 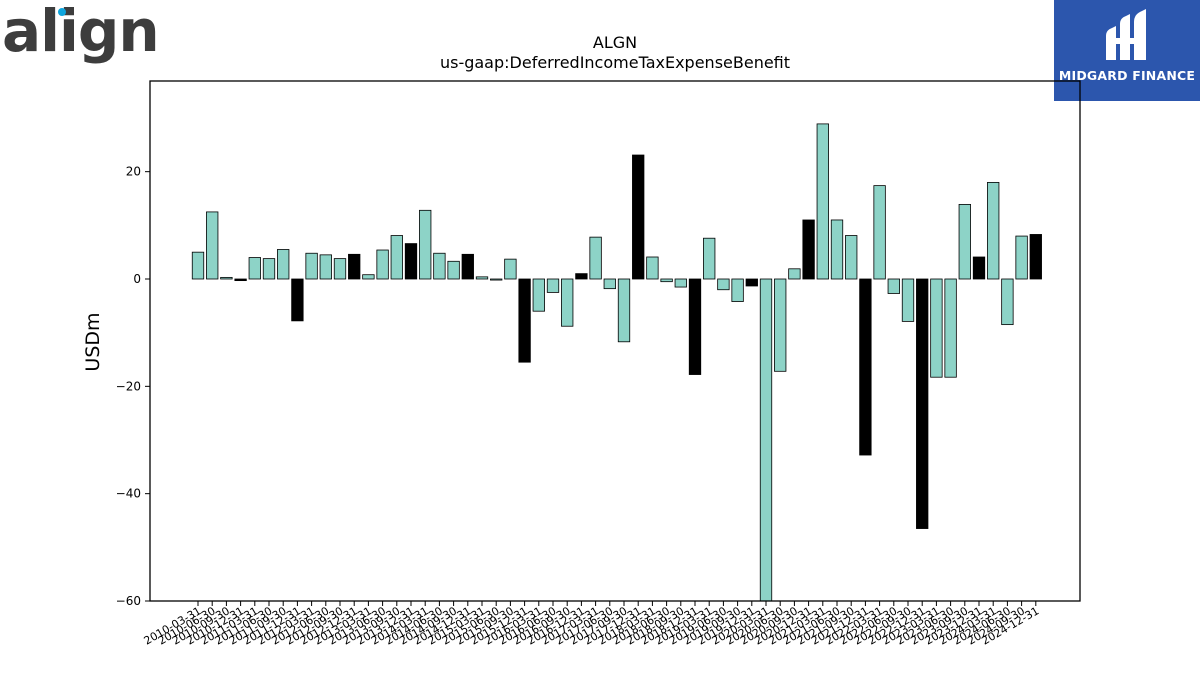 What do you see at coordinates (62, 12) in the screenshot?
I see `align-logo-dot` at bounding box center [62, 12].